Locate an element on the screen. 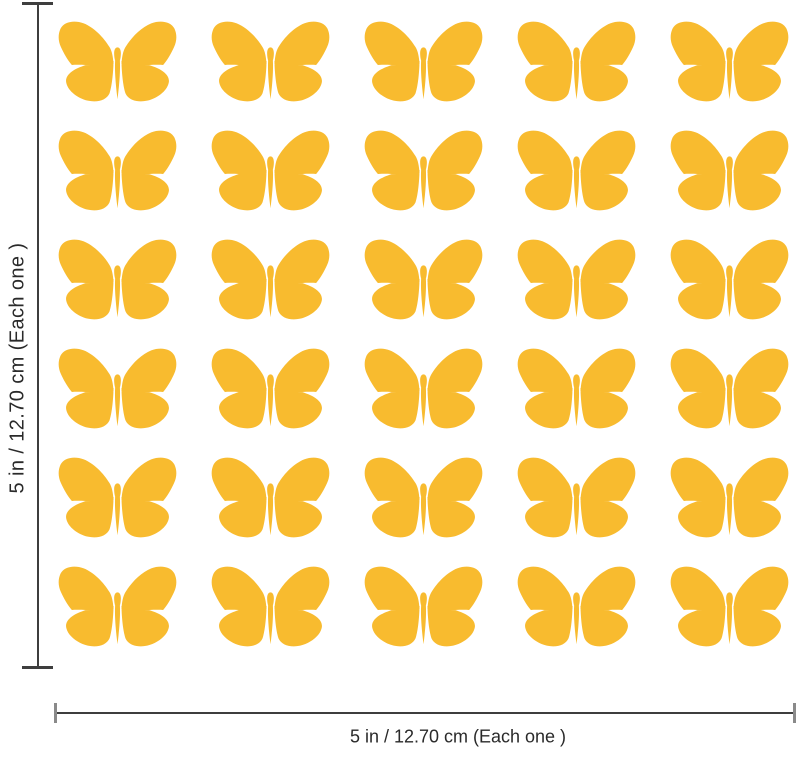 The image size is (800, 762). horizontal-dimension-label: 5 in / 12.70 cm (Each one ) is located at coordinates (458, 736).